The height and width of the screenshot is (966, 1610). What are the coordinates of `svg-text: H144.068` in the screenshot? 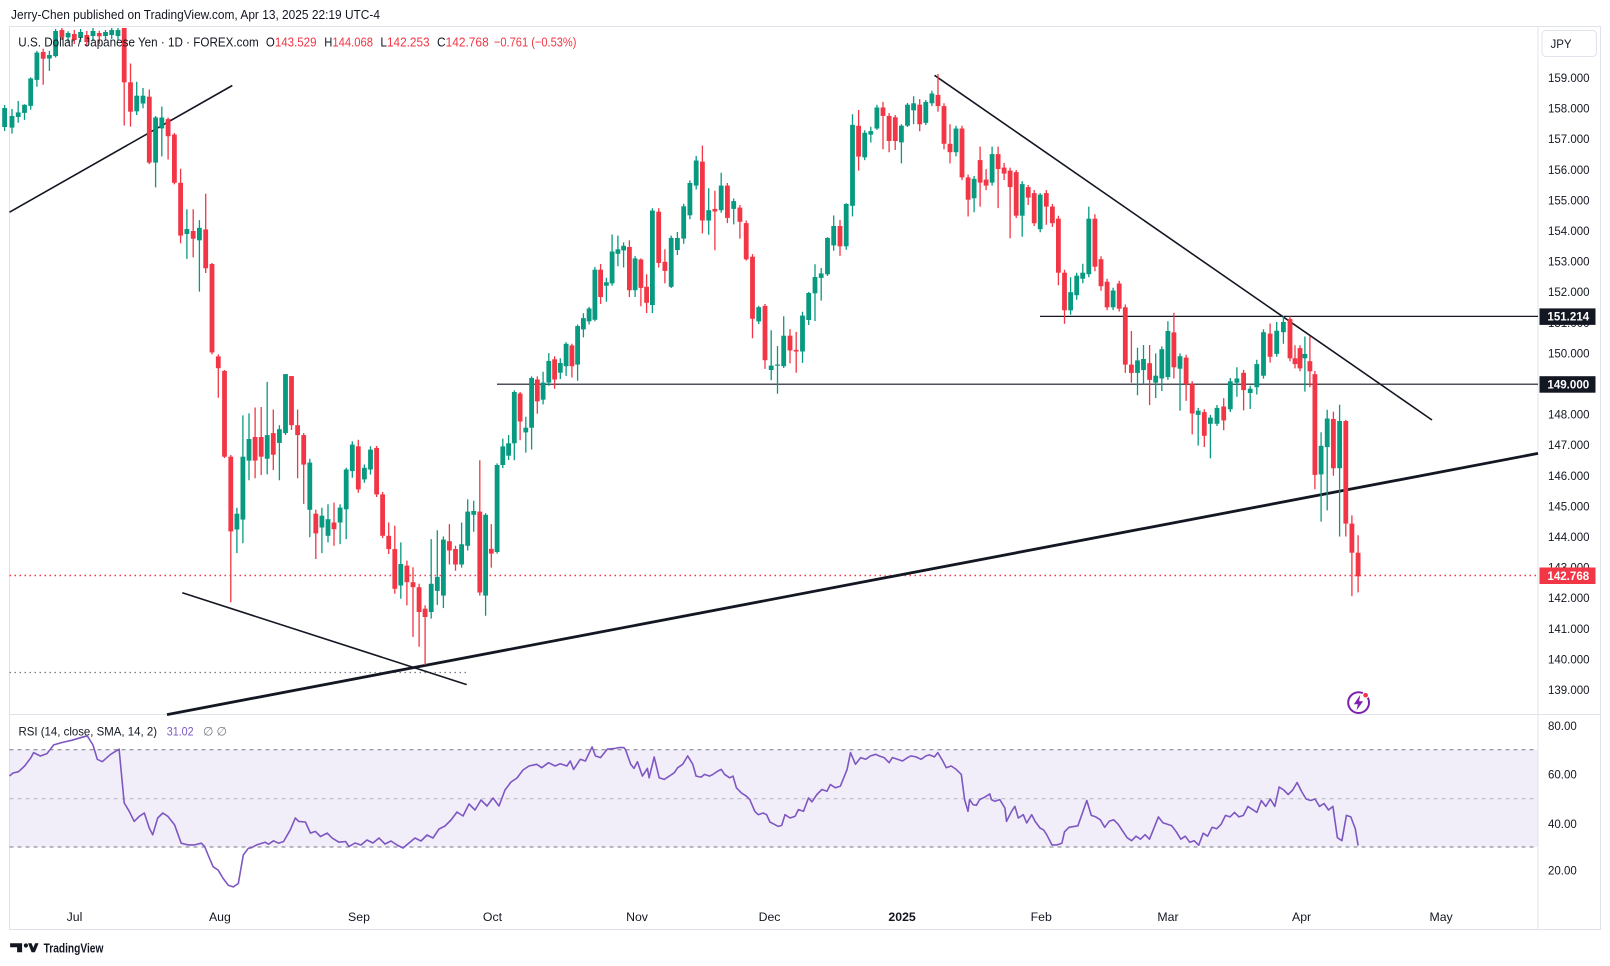 It's located at (348, 42).